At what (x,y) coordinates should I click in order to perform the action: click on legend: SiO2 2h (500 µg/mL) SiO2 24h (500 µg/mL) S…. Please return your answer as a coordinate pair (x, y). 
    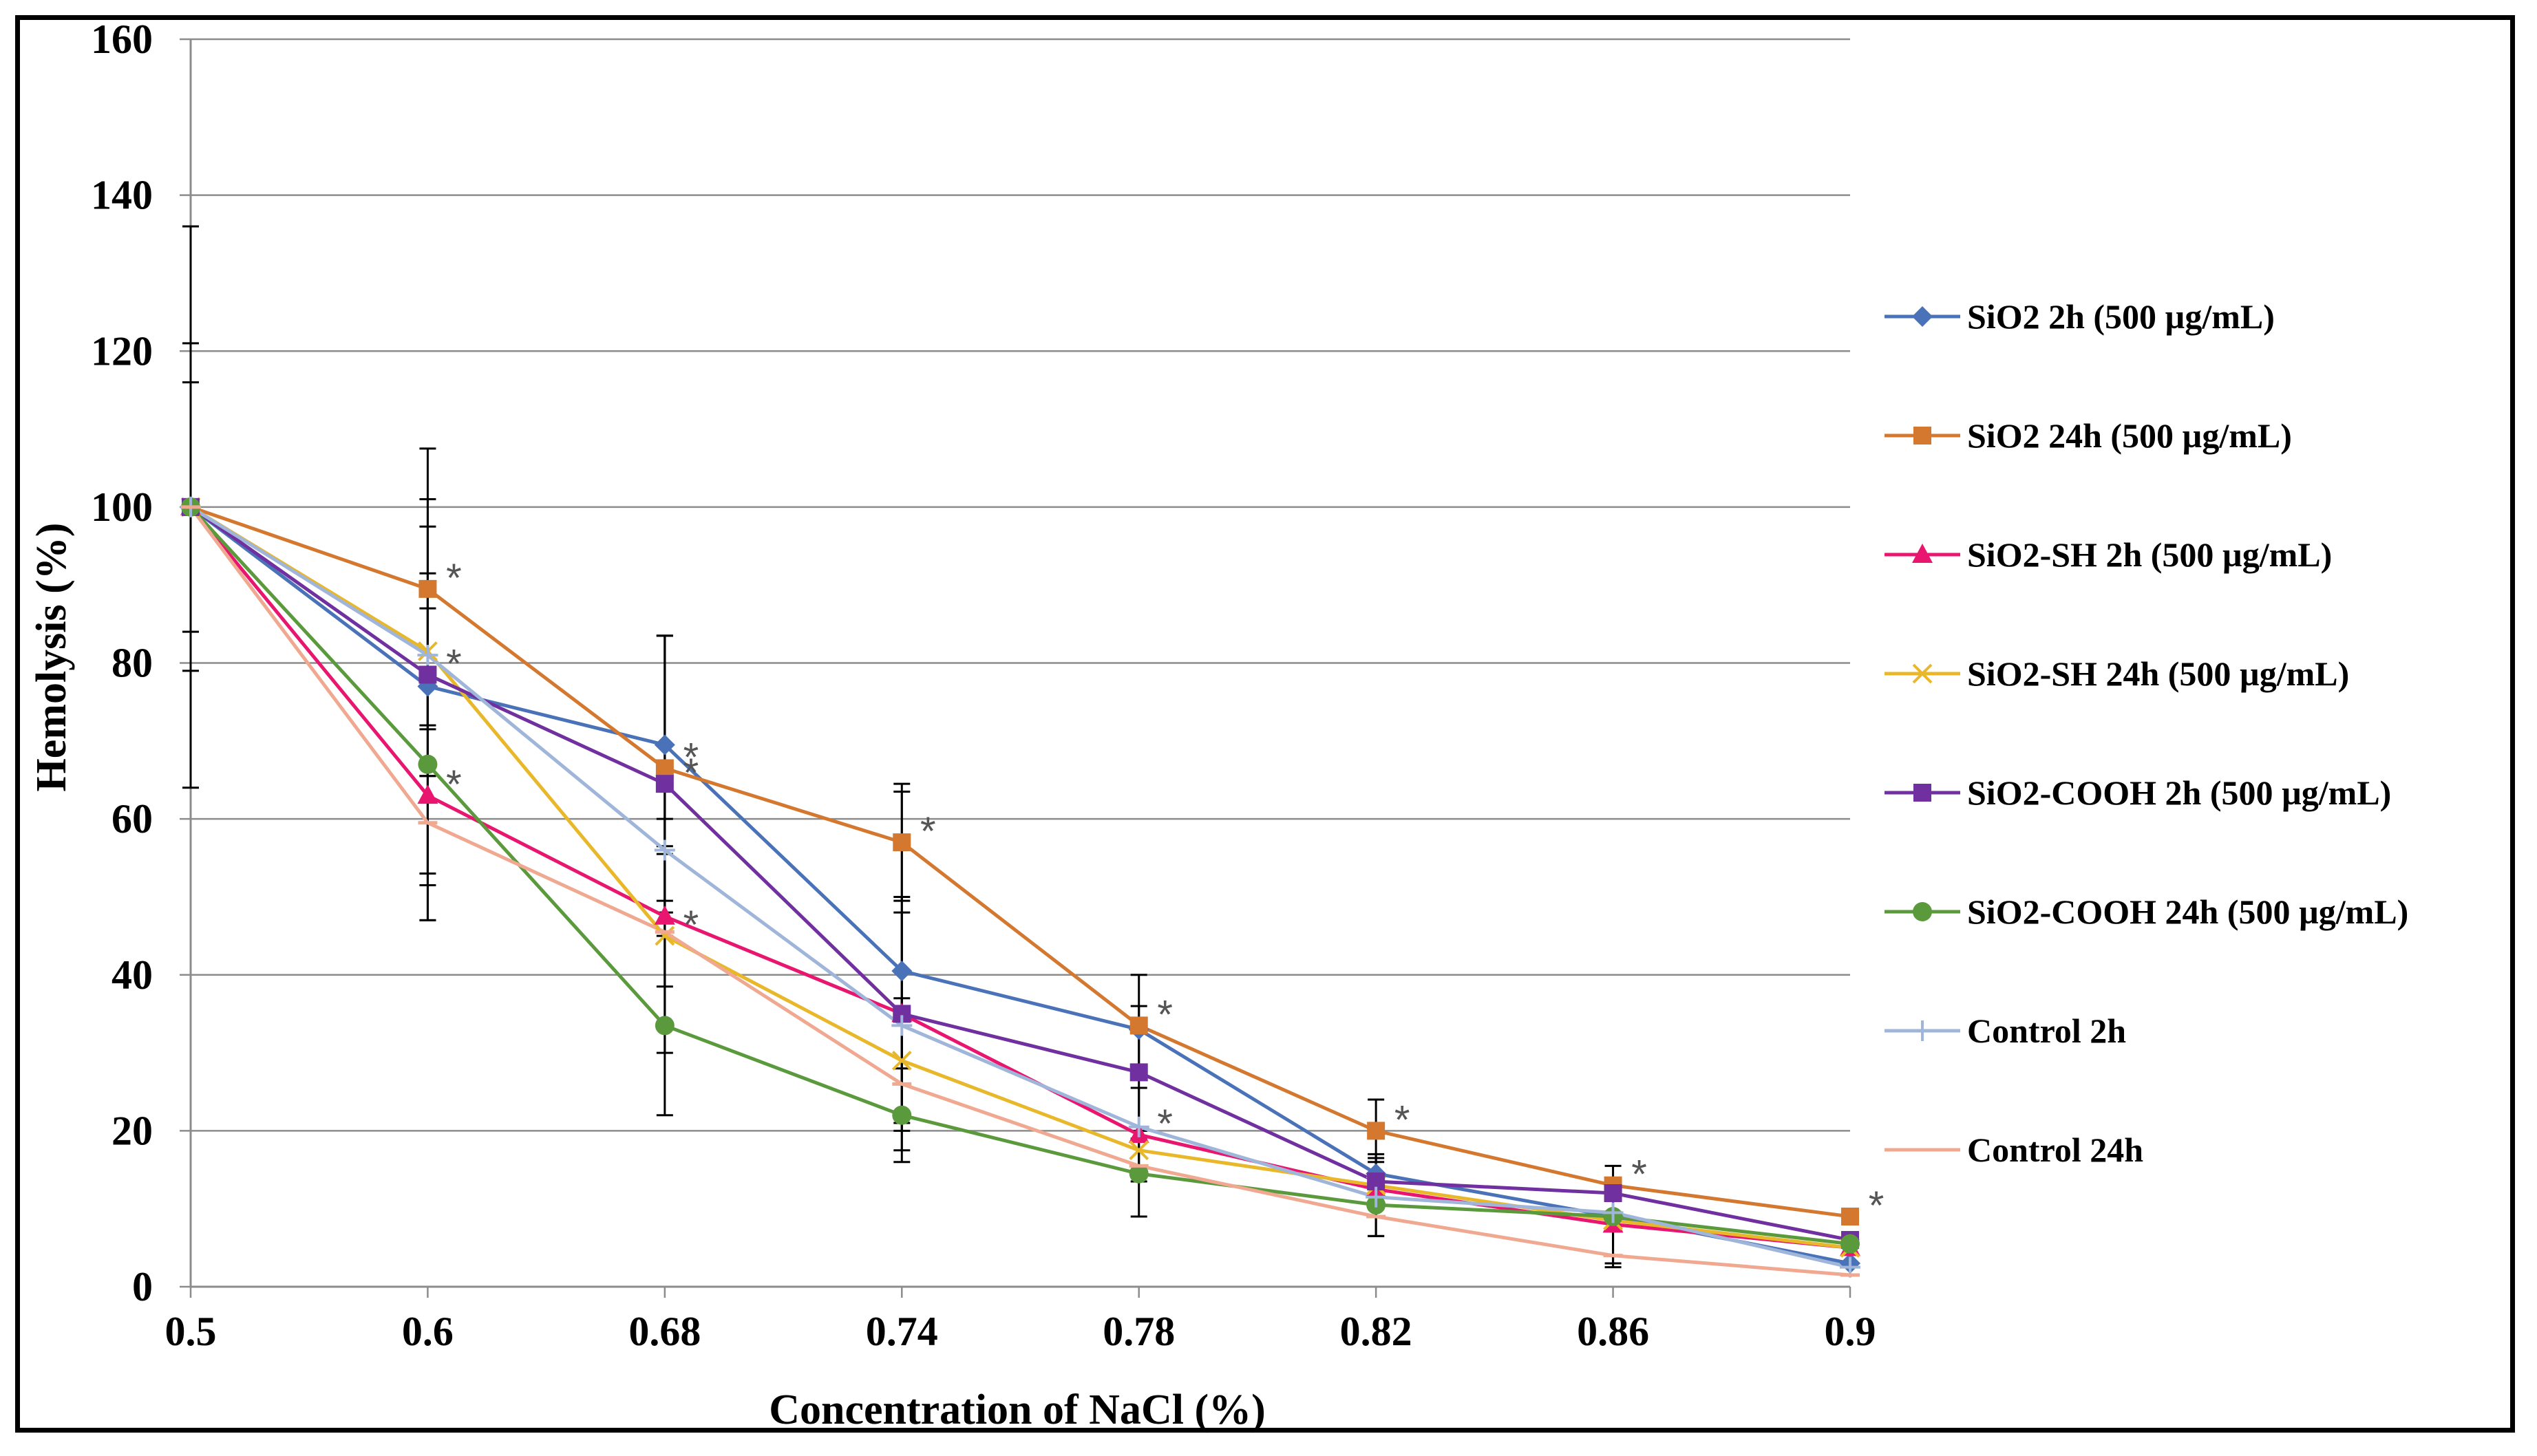
    Looking at the image, I should click on (2146, 733).